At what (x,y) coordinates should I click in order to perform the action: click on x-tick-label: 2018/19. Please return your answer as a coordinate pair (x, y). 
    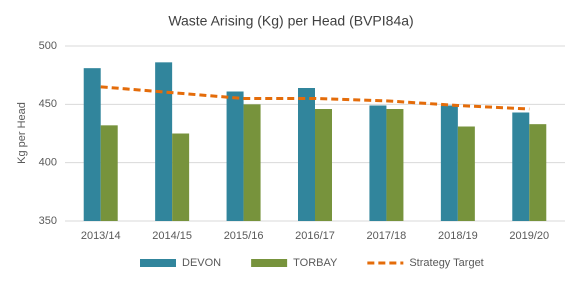
    Looking at the image, I should click on (458, 236).